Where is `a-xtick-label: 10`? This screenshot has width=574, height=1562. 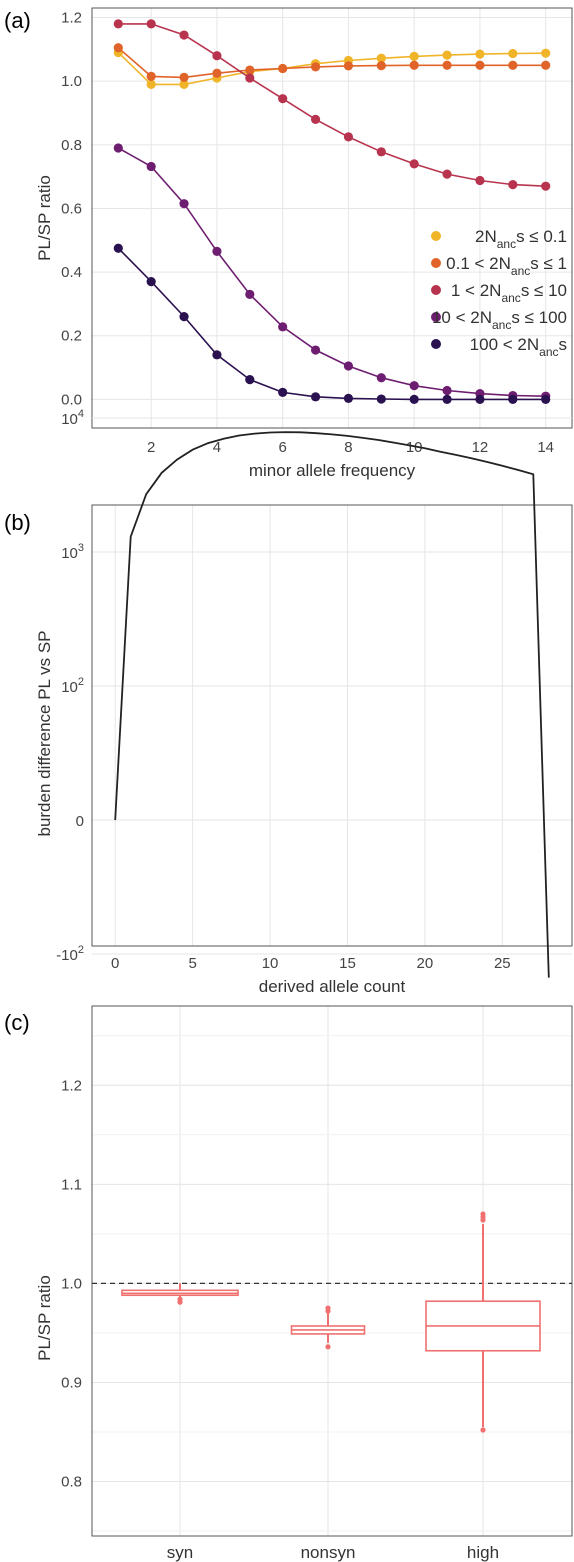
a-xtick-label: 10 is located at coordinates (414, 447).